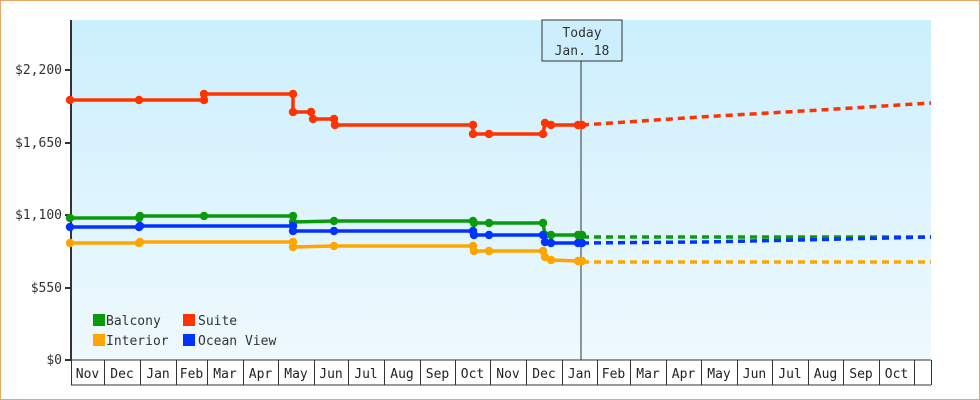  What do you see at coordinates (756, 114) in the screenshot?
I see `forecast-line-suite` at bounding box center [756, 114].